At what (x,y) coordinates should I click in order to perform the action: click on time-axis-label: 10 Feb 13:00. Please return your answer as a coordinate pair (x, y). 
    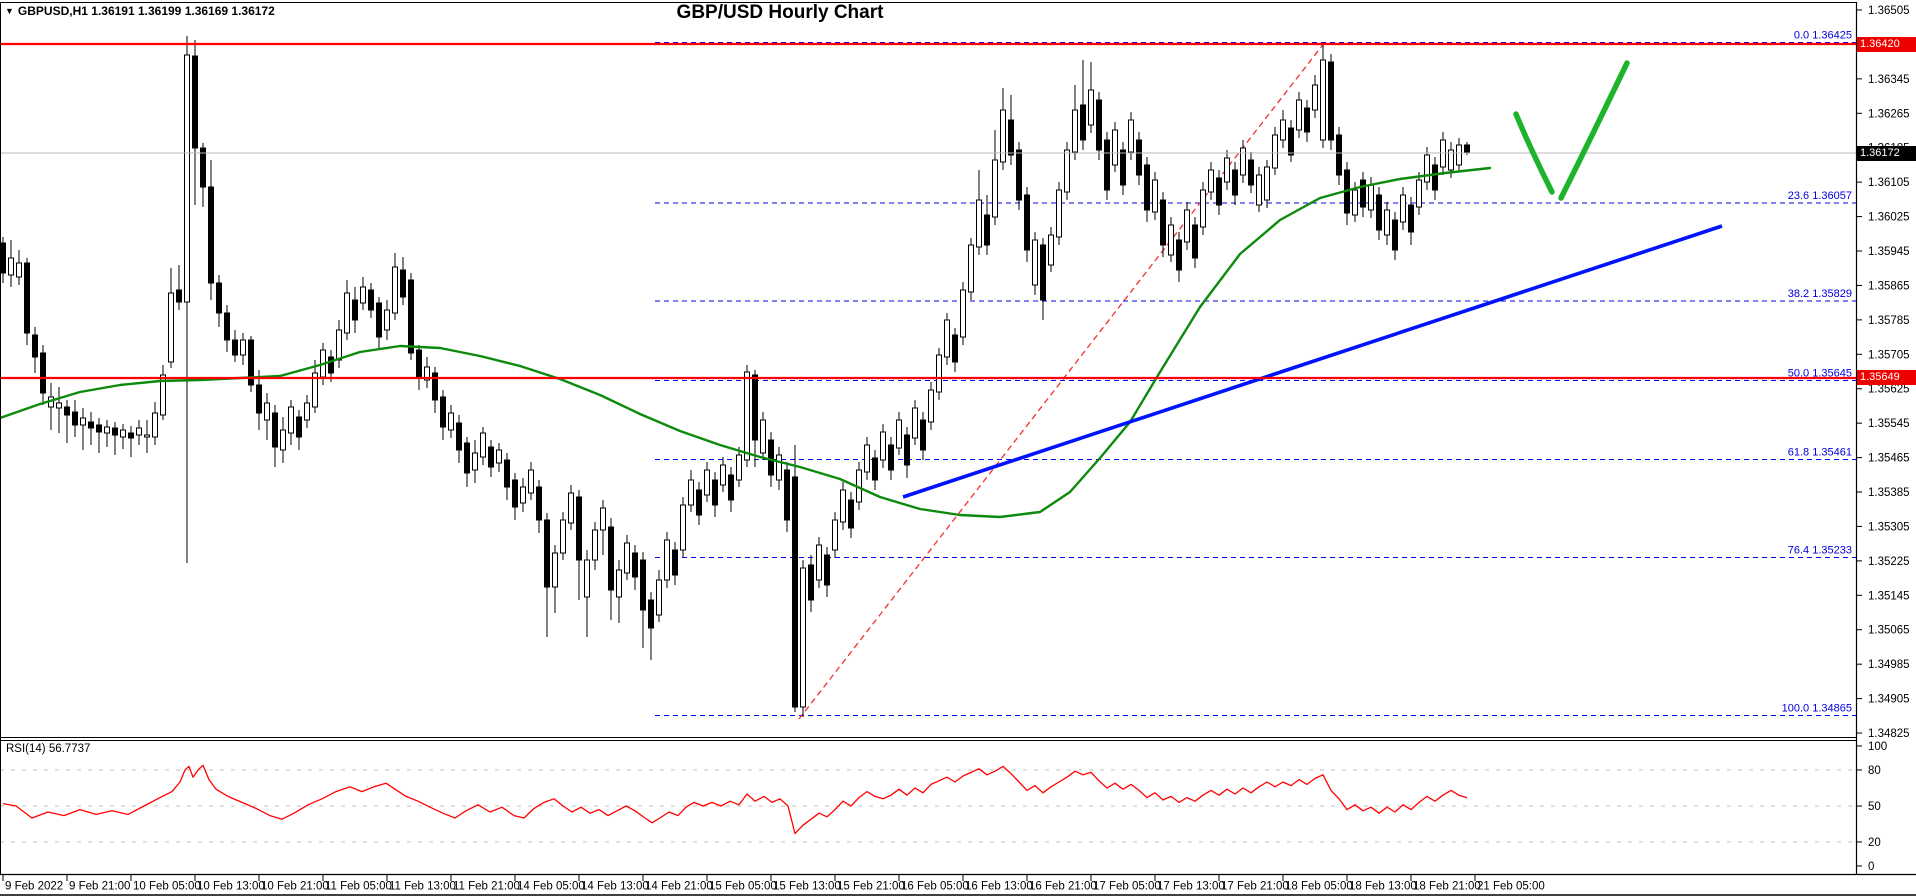
    Looking at the image, I should click on (231, 887).